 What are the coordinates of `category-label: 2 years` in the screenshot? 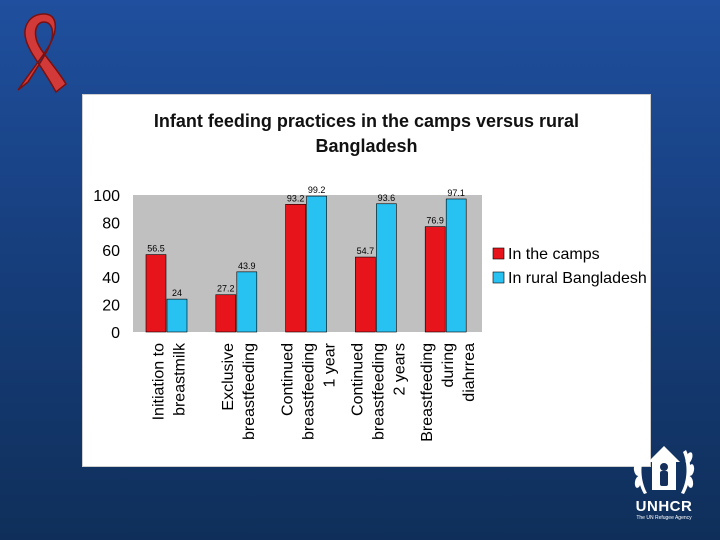 It's located at (399, 369).